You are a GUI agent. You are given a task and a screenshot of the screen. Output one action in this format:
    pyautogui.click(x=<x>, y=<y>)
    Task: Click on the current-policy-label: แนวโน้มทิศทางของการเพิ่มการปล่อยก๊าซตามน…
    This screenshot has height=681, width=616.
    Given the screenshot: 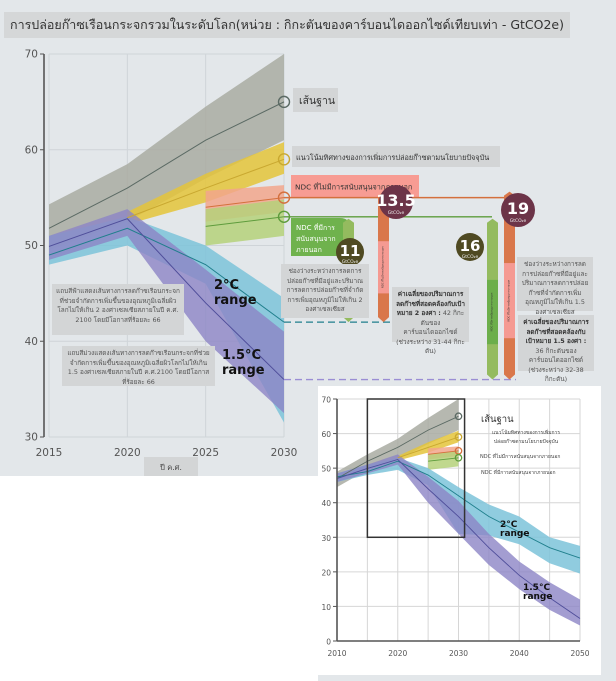 What is the action you would take?
    pyautogui.click(x=392, y=157)
    